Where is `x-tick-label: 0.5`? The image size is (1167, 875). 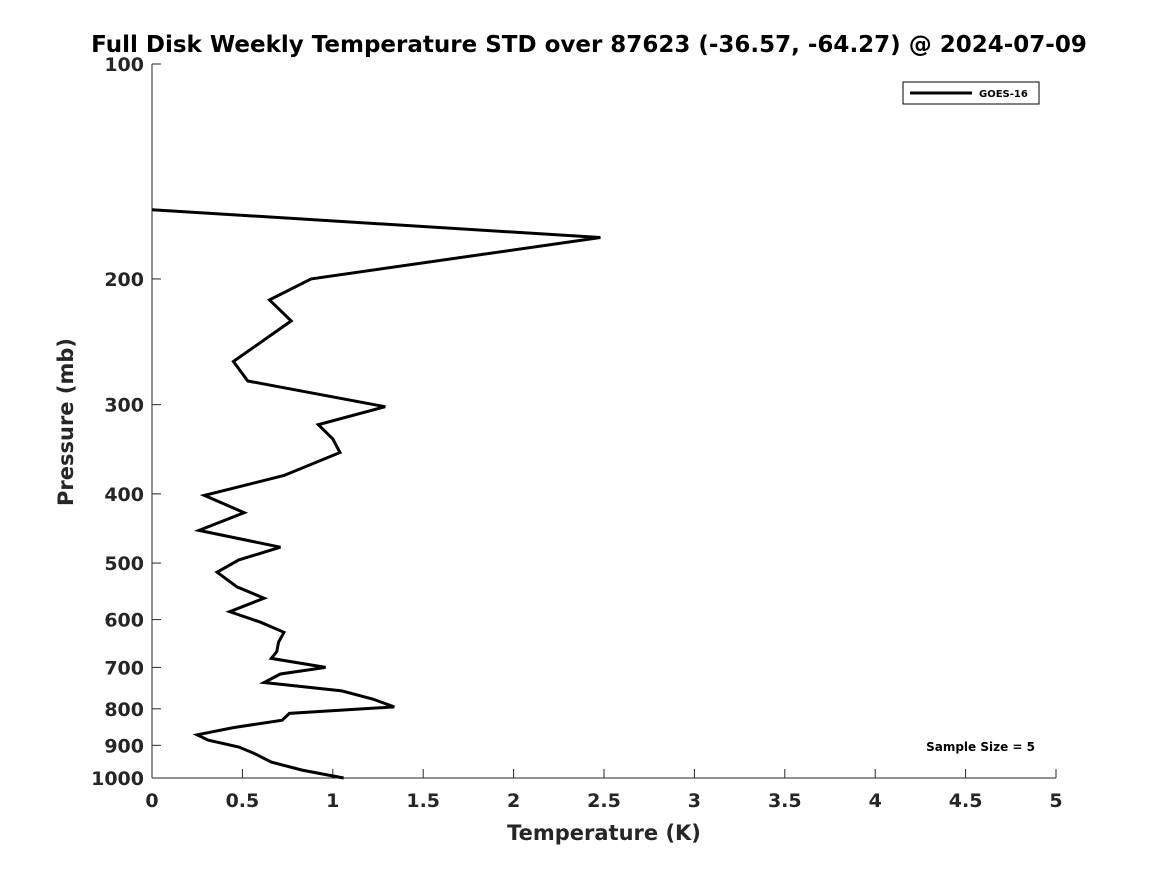 x-tick-label: 0.5 is located at coordinates (243, 801).